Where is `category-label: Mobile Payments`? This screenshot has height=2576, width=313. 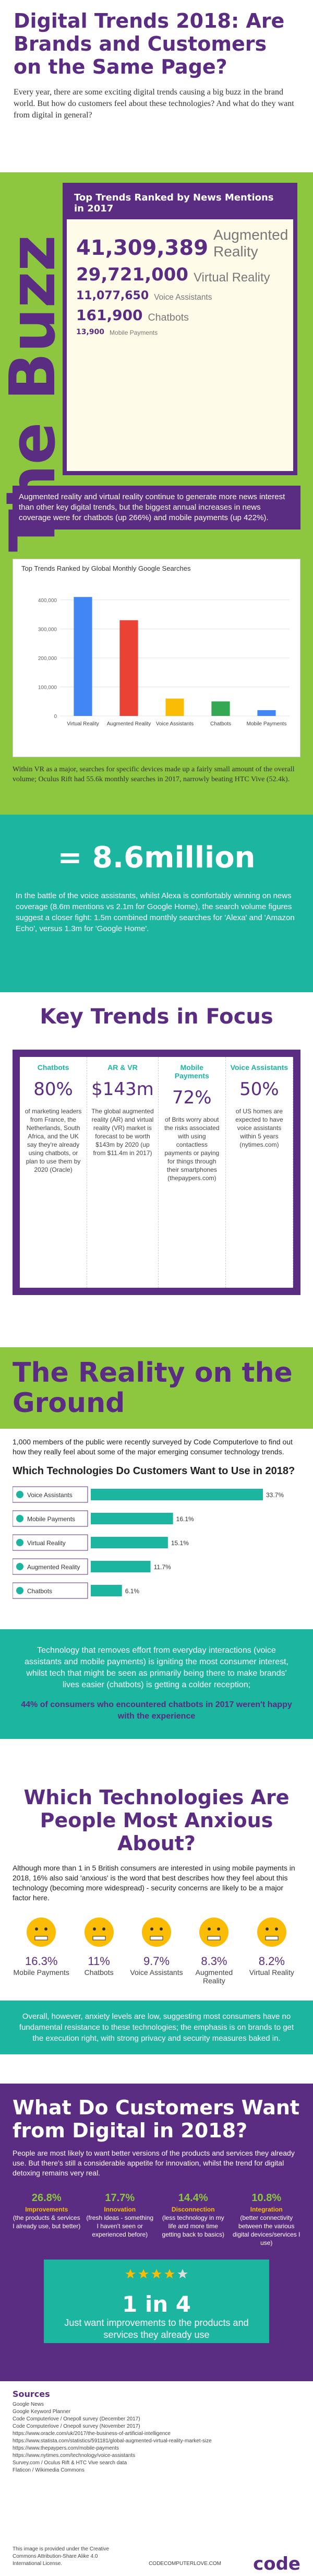
category-label: Mobile Payments is located at coordinates (51, 1519).